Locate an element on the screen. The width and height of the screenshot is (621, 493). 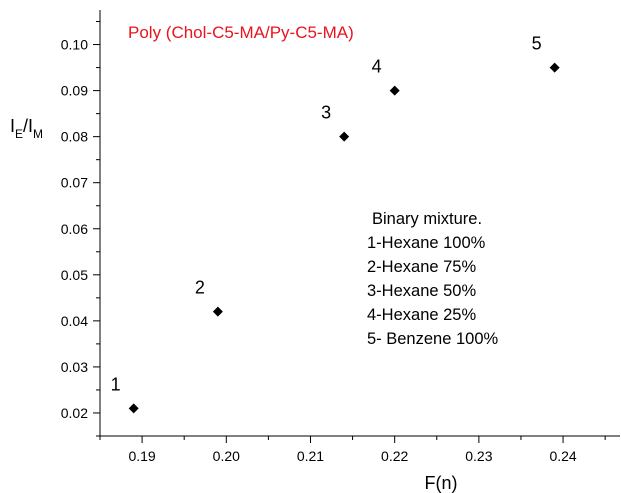
legend-item-2: 2-Hexane 75% is located at coordinates (421, 267).